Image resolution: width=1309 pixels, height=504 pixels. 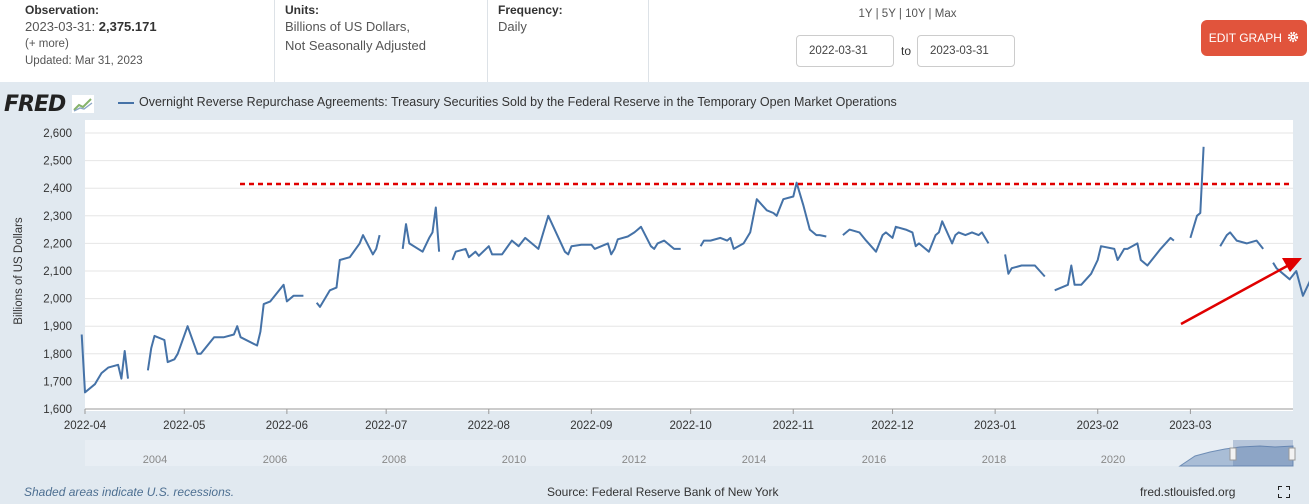 I want to click on x-tick-label: 2023-01, so click(x=995, y=426).